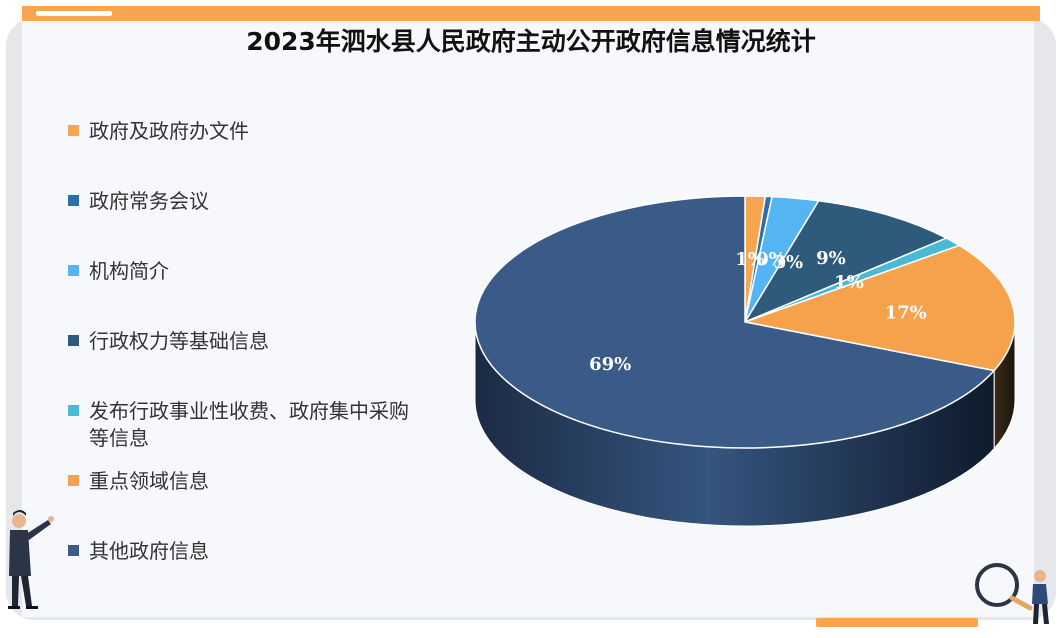 The height and width of the screenshot is (638, 1062). I want to click on top-accent-bar, so click(531, 13).